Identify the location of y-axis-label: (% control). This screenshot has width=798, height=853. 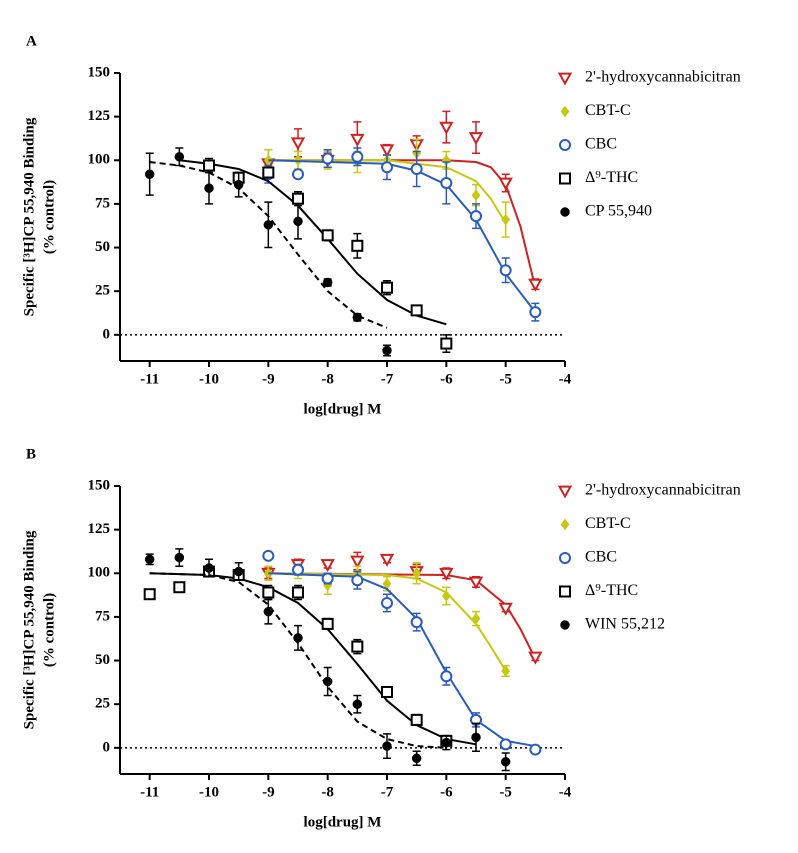
(49, 630).